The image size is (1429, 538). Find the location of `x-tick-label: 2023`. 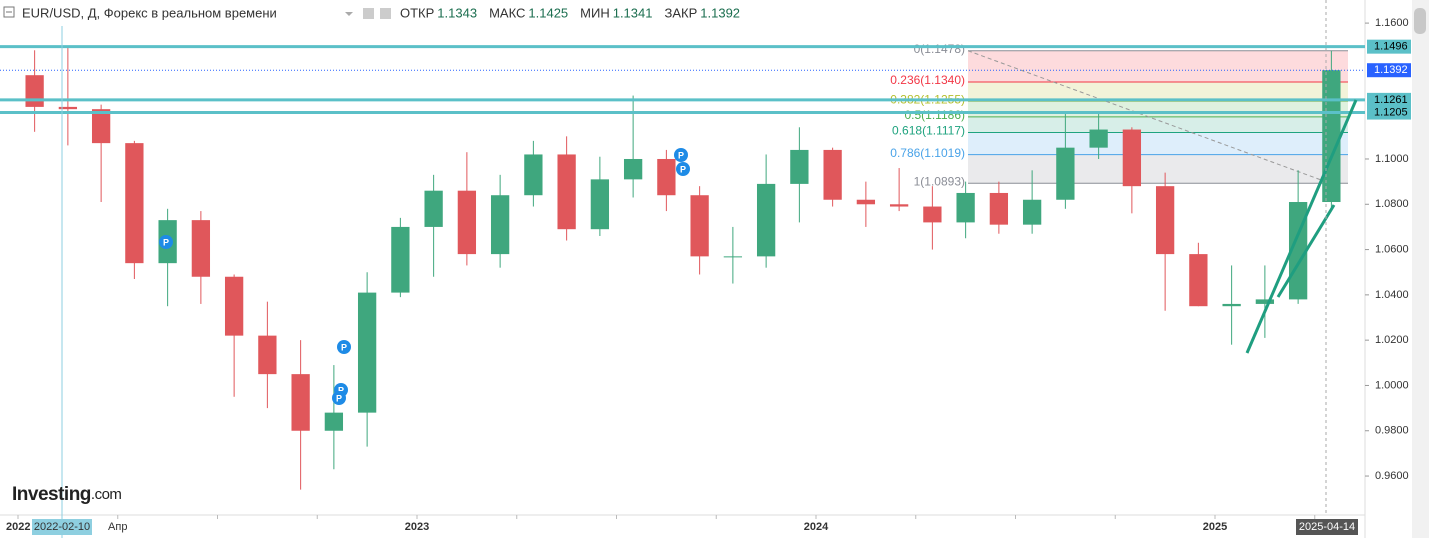

x-tick-label: 2023 is located at coordinates (417, 527).